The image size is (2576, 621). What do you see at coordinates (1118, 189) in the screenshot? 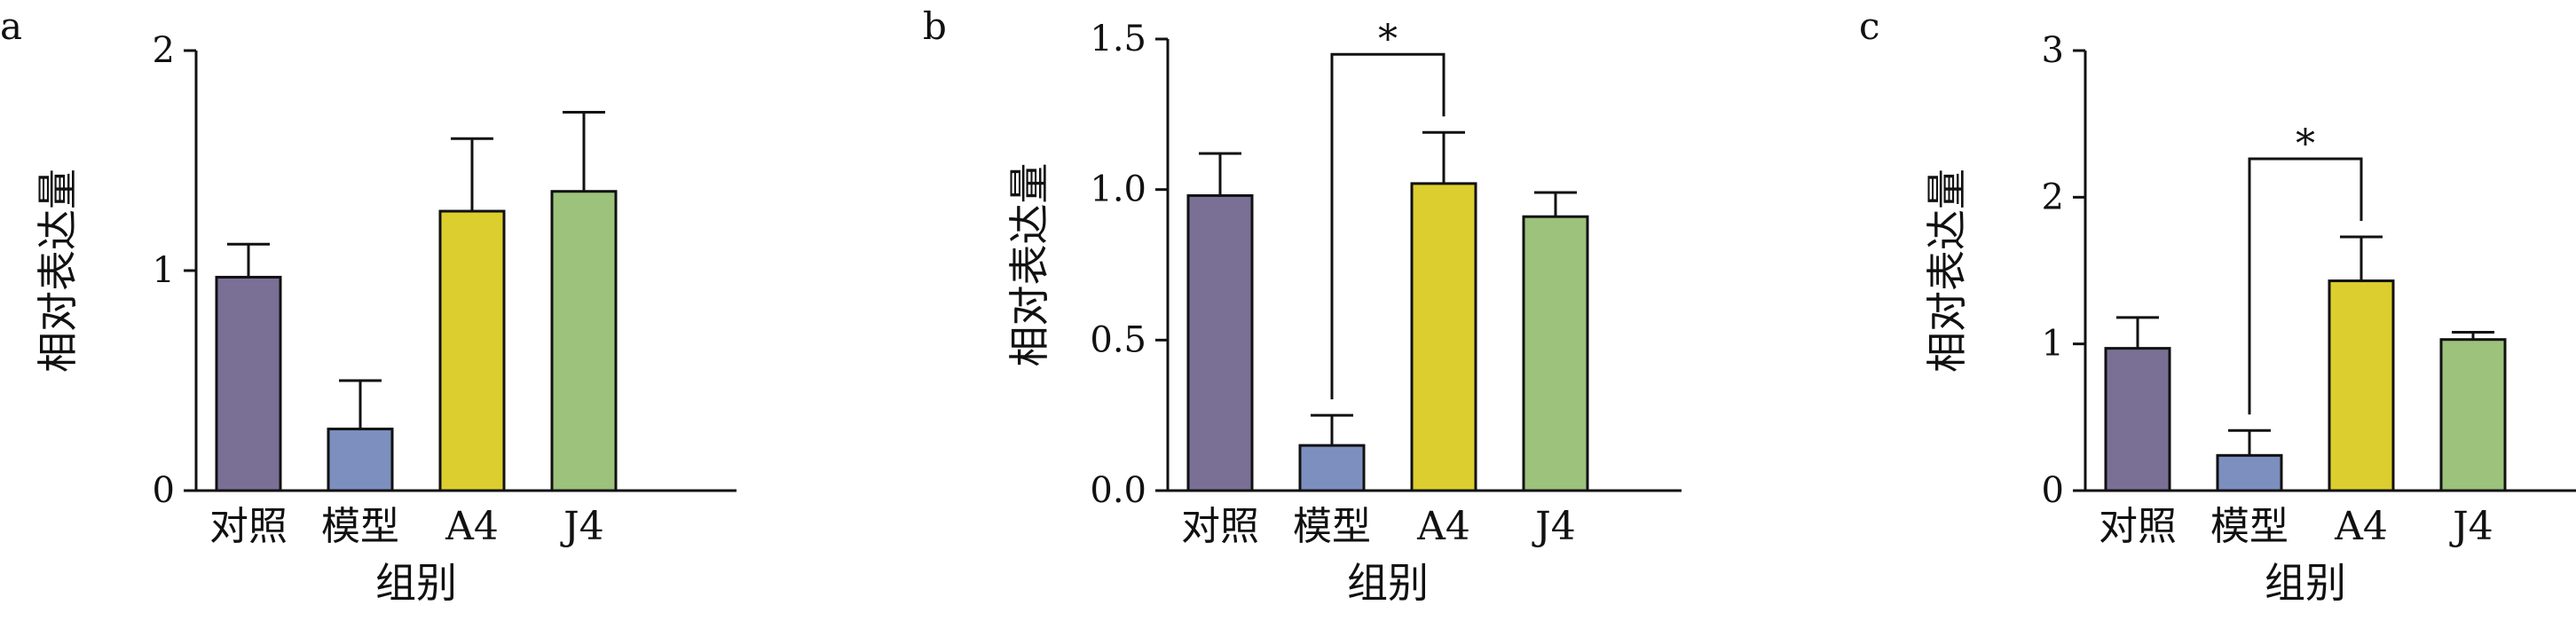
I see `y-tick-label: 1.0` at bounding box center [1118, 189].